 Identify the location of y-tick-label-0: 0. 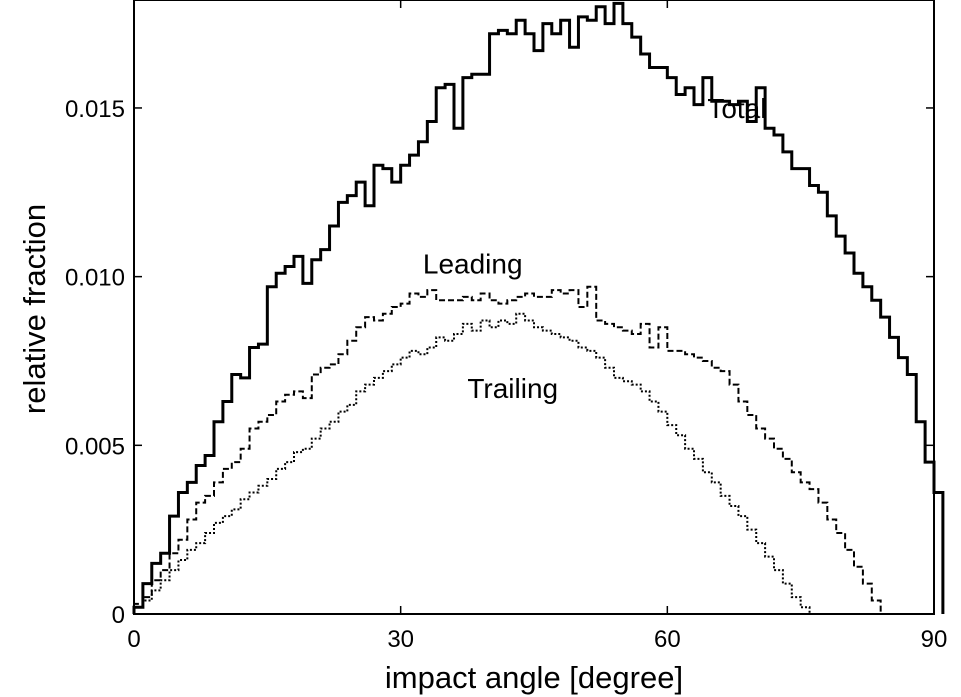
(118, 615).